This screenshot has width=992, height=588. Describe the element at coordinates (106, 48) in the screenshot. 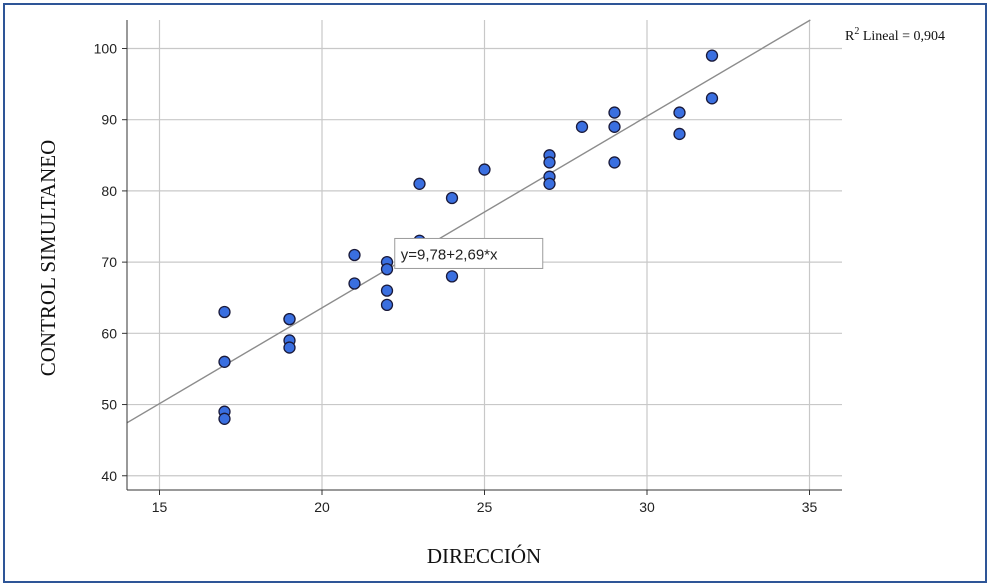

I see `y-tick-label: 100` at that location.